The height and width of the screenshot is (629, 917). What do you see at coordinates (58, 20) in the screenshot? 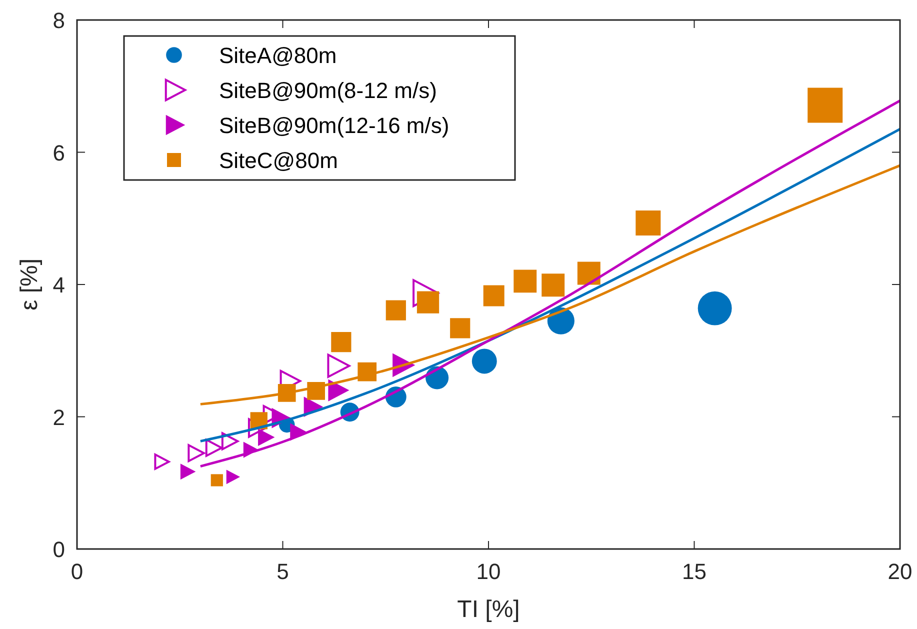
I see `y-tick-label: 8` at bounding box center [58, 20].